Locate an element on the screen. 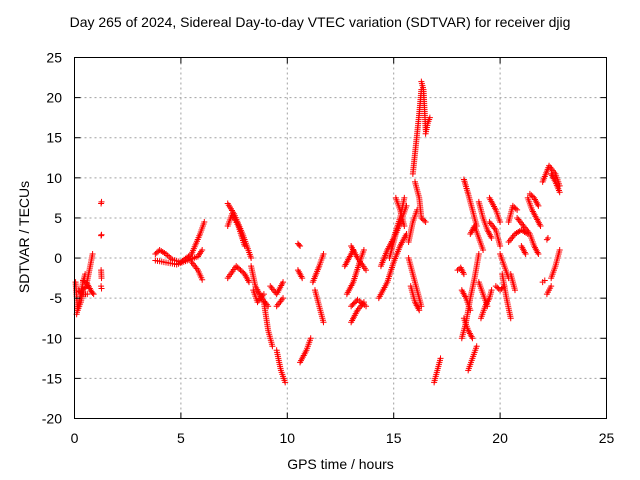 Image resolution: width=640 pixels, height=480 pixels. x-tick-label: 0 is located at coordinates (75, 438).